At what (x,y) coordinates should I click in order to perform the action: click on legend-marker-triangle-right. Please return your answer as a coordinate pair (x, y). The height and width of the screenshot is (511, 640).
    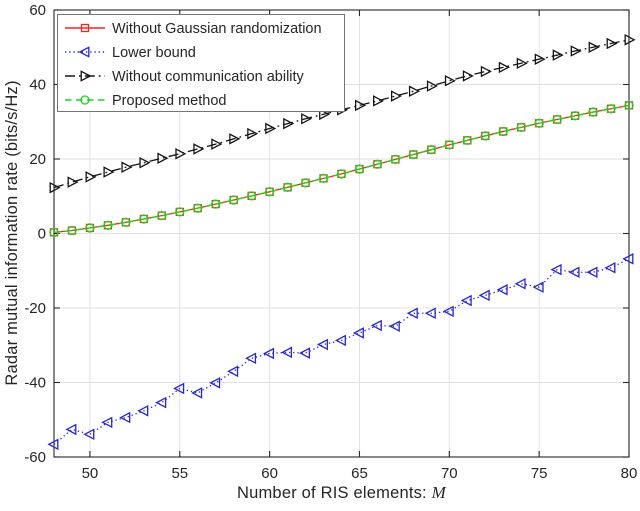
    Looking at the image, I should click on (86, 76).